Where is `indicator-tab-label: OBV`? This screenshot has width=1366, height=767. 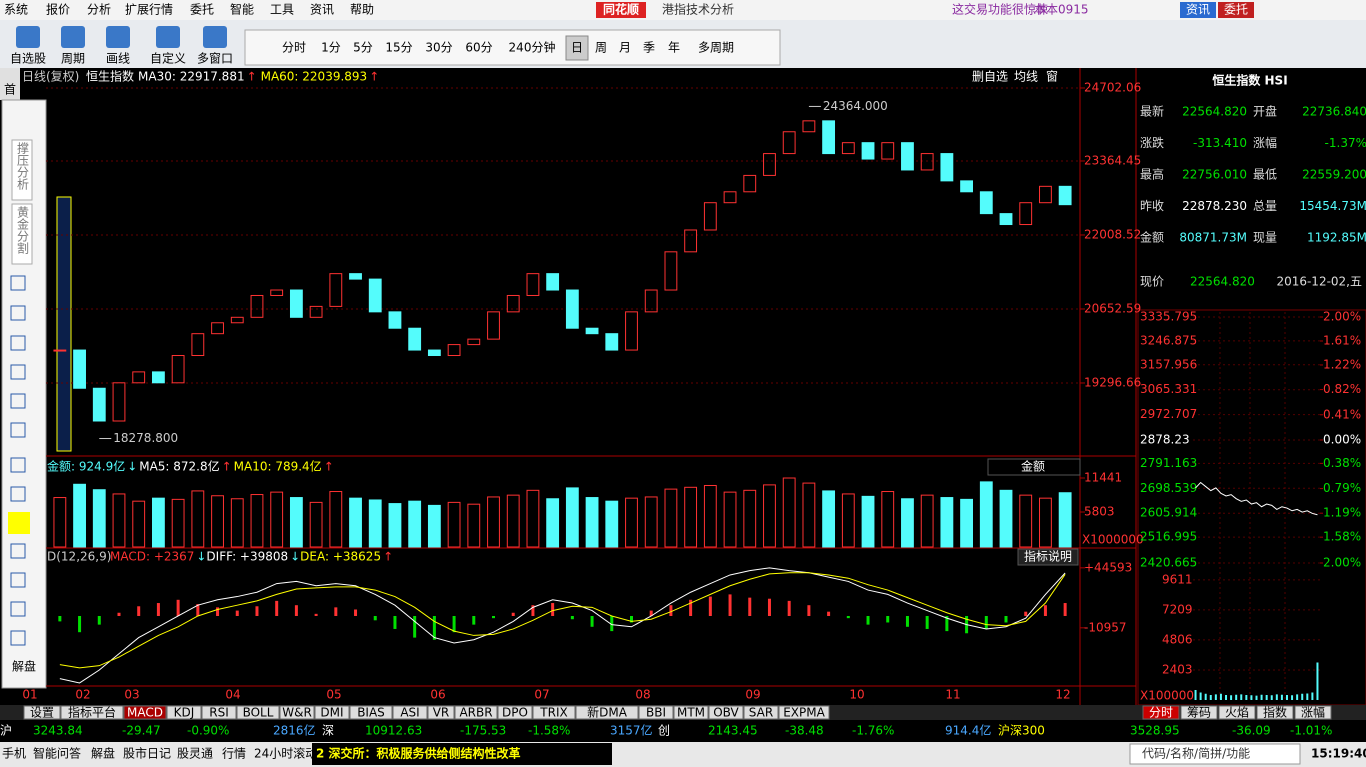 indicator-tab-label: OBV is located at coordinates (726, 713).